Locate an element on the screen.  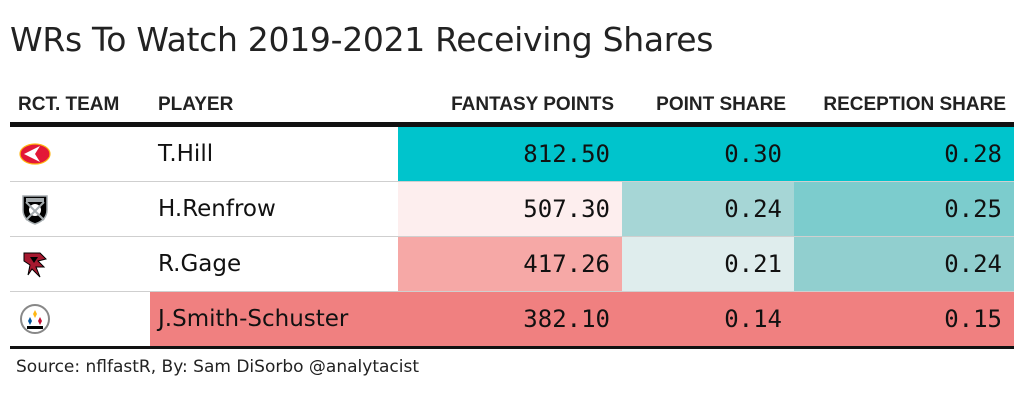
table-row: J.Smith-Schuster 382.10 0.14 0.15 is located at coordinates (512, 320).